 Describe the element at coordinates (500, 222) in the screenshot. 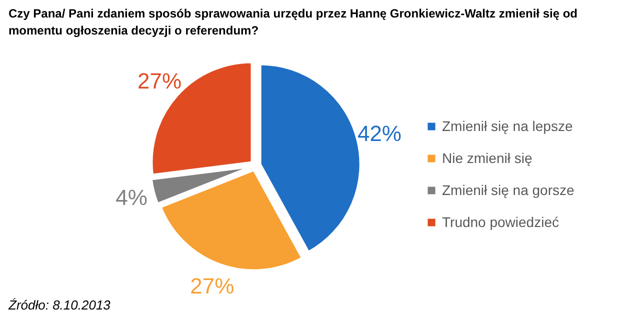

I see `legend-label: Trudno powiedzieć` at that location.